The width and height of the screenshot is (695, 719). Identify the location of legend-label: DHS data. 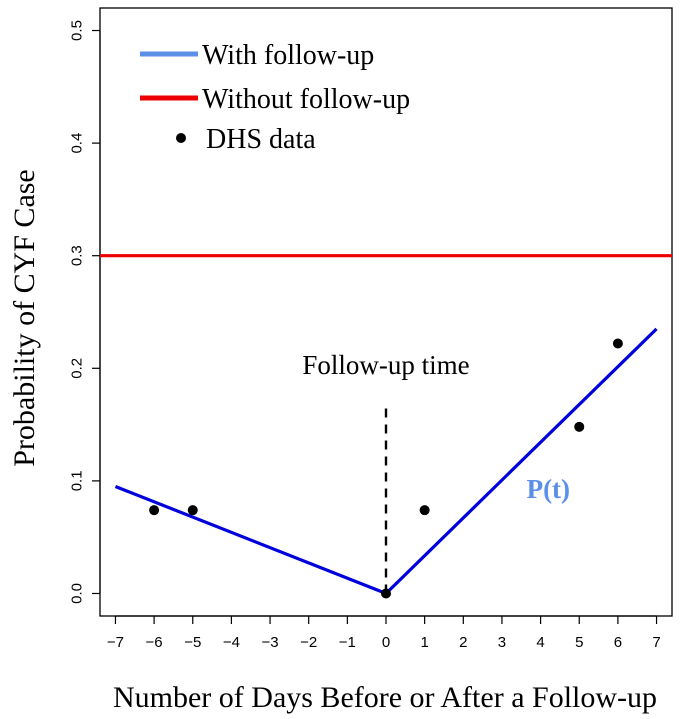
(261, 139).